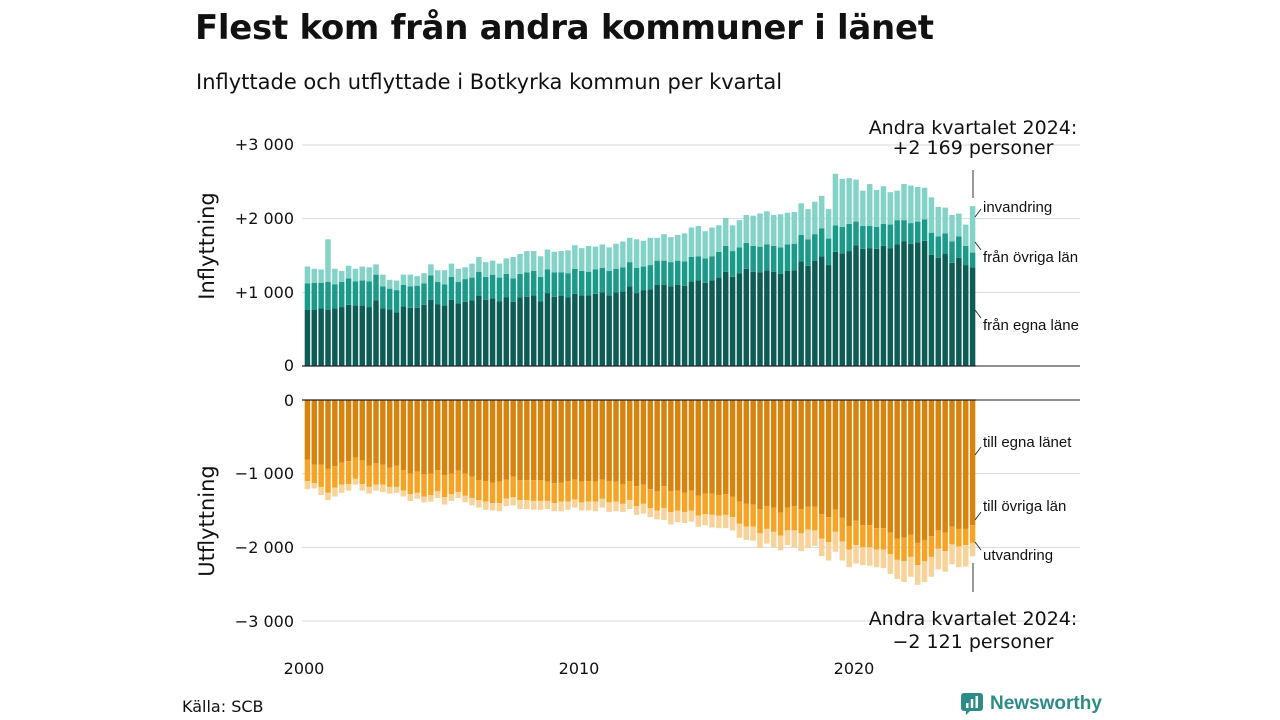 This screenshot has height=720, width=1280. I want to click on label-fran-ovriga-lan: från övriga län, so click(1030, 257).